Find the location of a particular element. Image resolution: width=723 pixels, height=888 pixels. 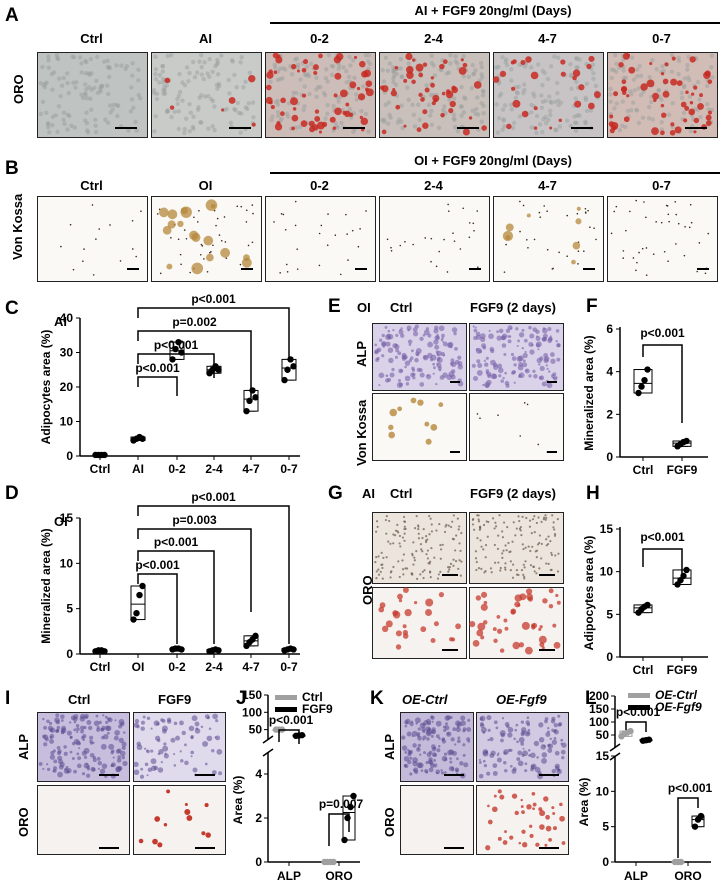

y-tick-label: 30 is located at coordinates (67, 353).